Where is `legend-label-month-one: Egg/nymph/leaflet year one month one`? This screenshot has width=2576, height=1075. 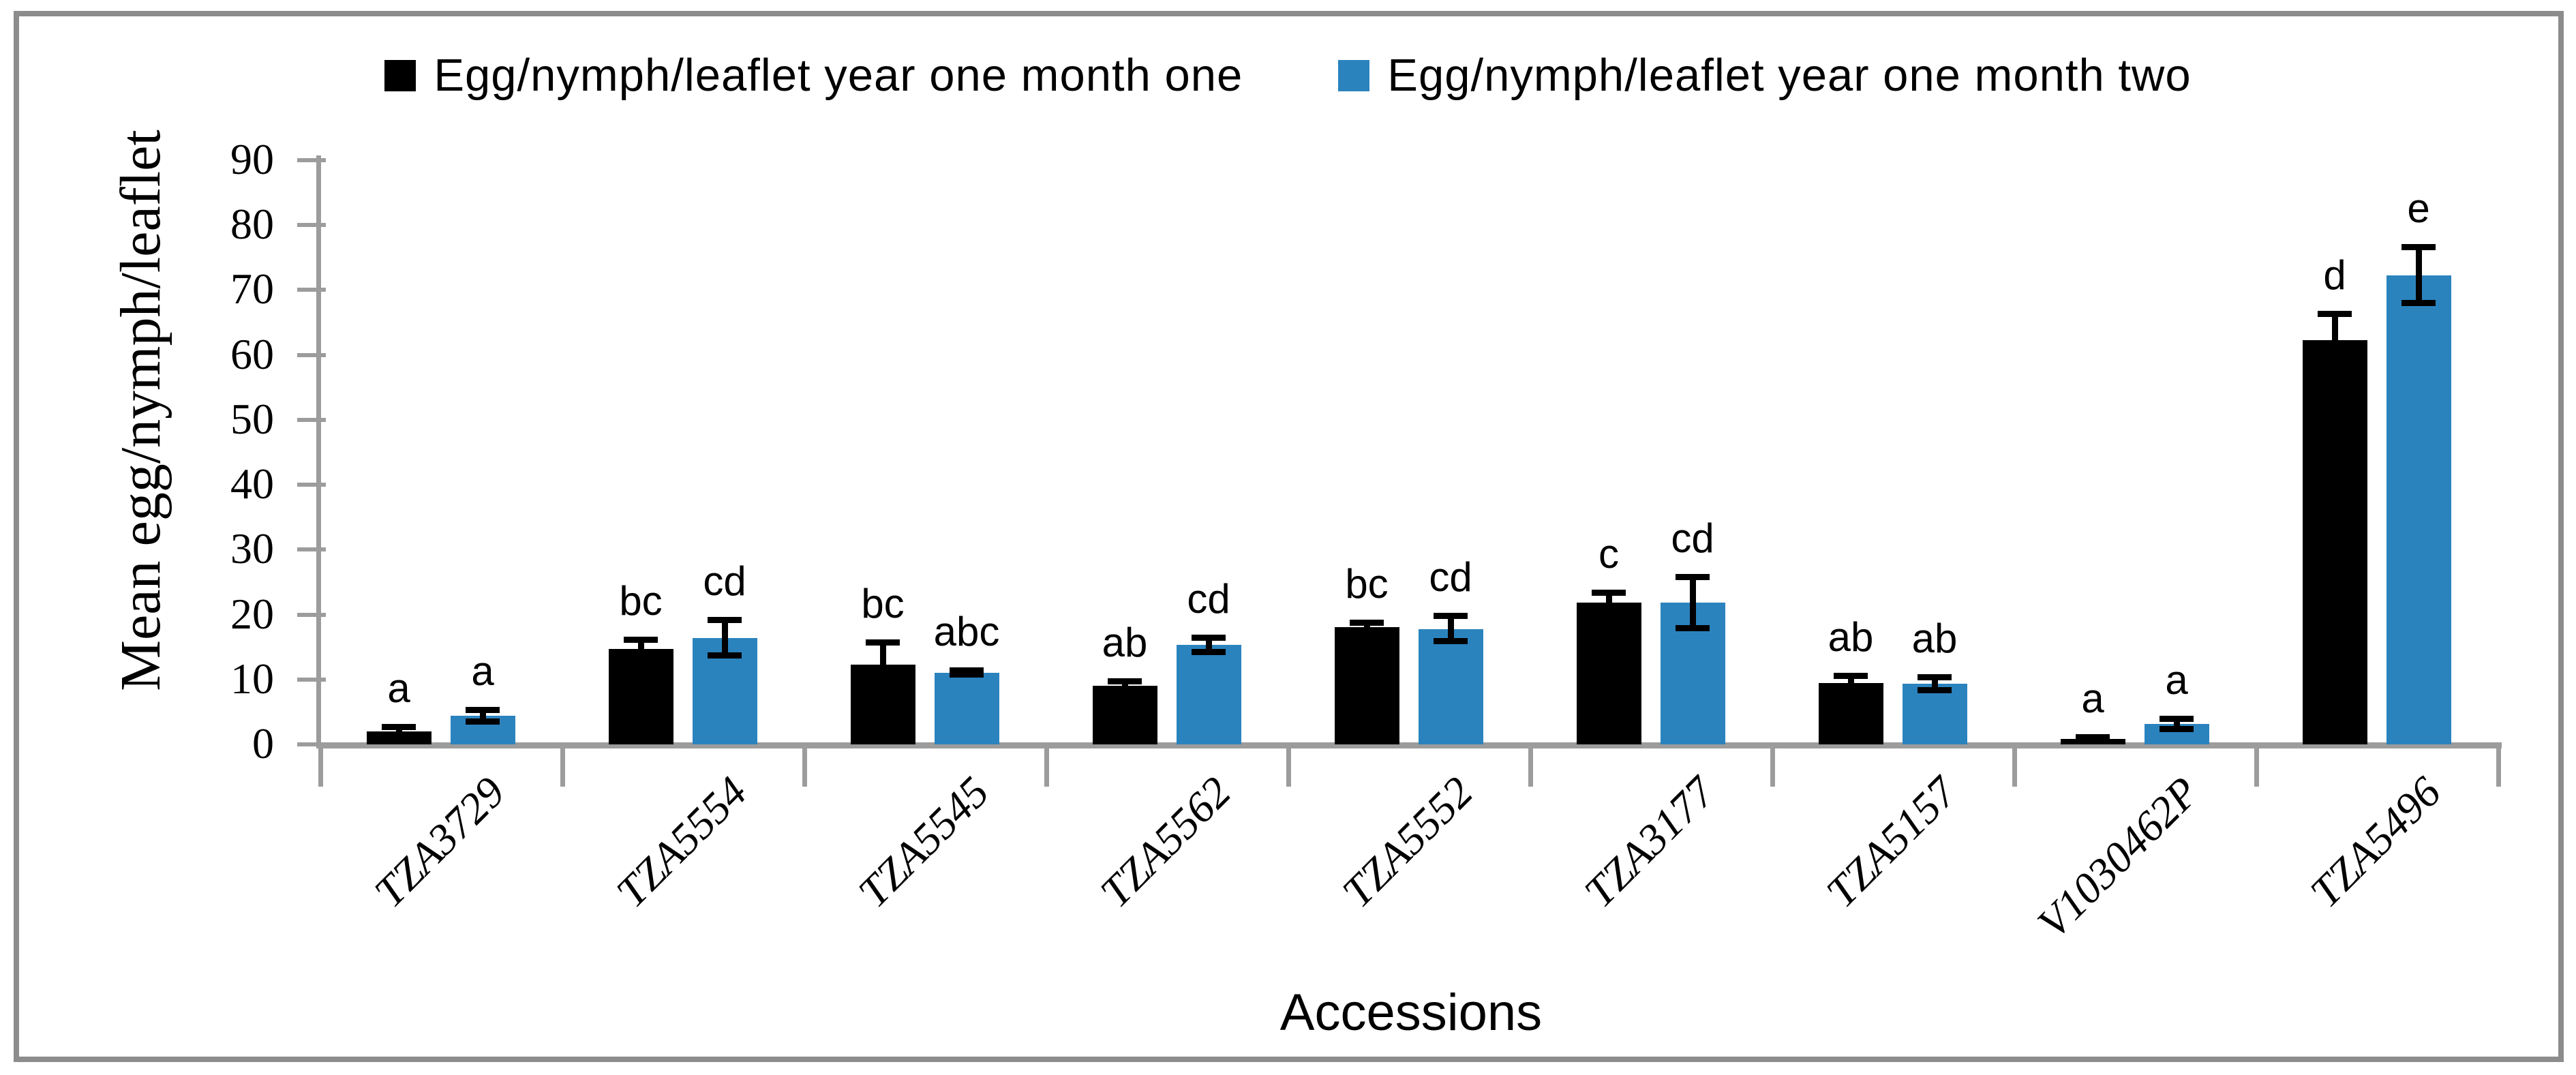 legend-label-month-one: Egg/nymph/leaflet year one month one is located at coordinates (839, 76).